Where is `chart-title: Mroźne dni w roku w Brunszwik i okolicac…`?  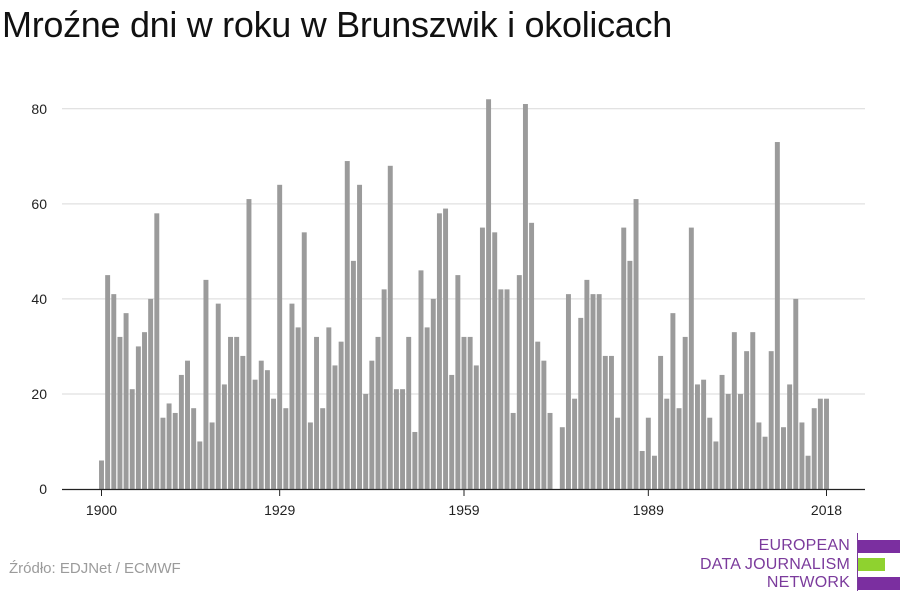 chart-title: Mroźne dni w roku w Brunszwik i okolicac… is located at coordinates (337, 24).